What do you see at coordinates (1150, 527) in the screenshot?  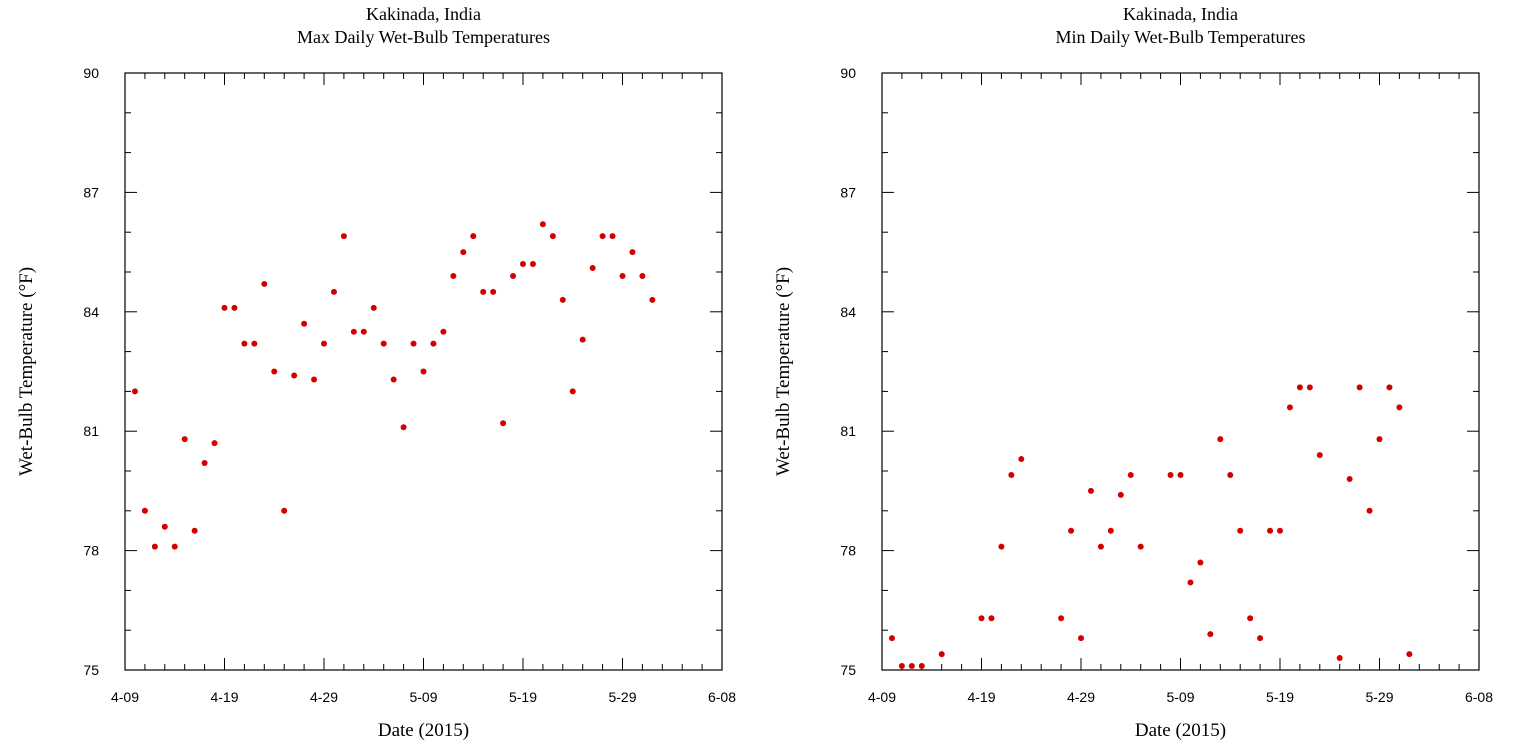 I see `data-points` at bounding box center [1150, 527].